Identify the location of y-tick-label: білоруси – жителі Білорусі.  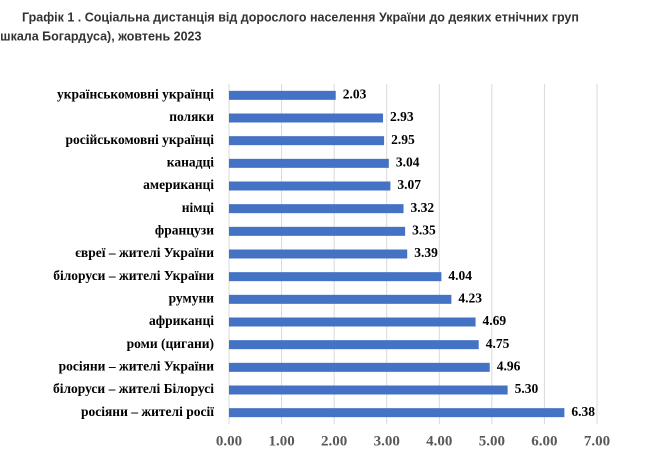
(133, 388).